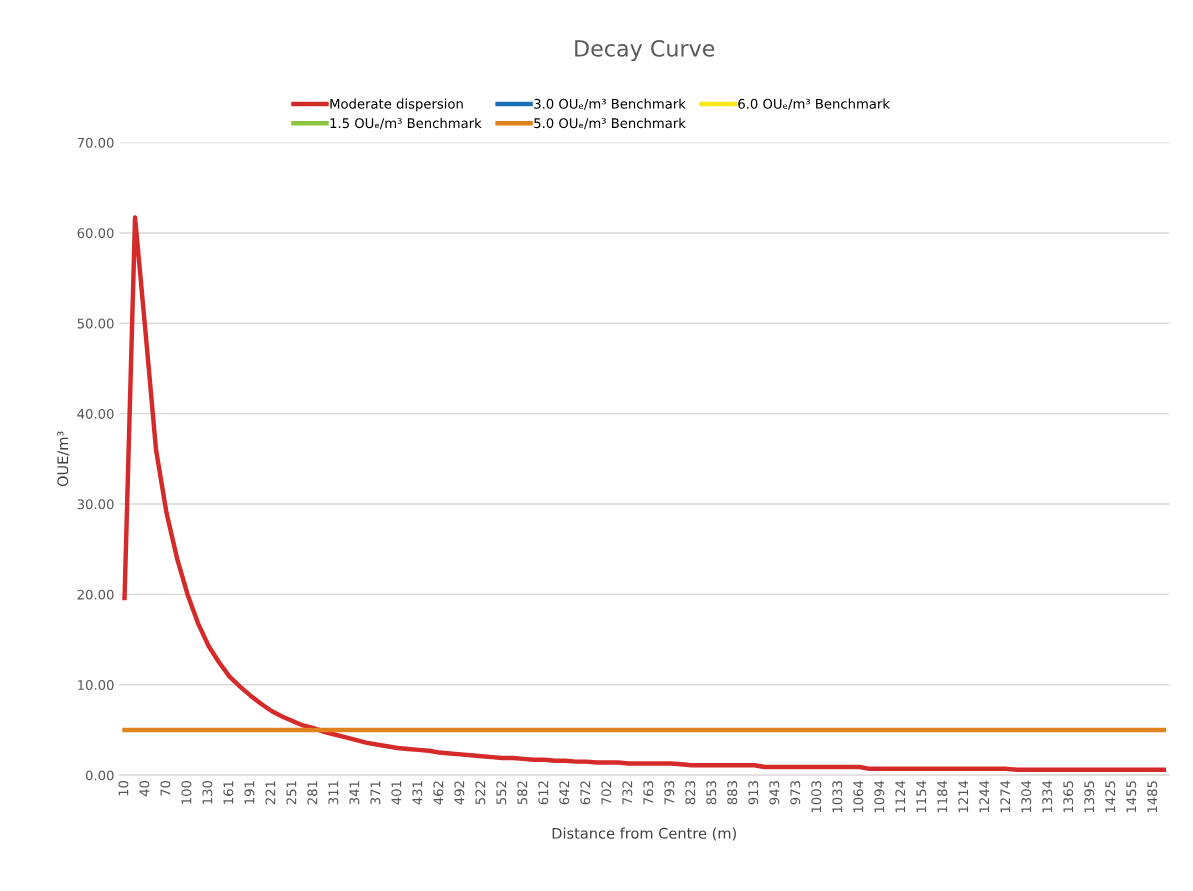 The image size is (1193, 891). What do you see at coordinates (564, 793) in the screenshot?
I see `x-tick-label: 642` at bounding box center [564, 793].